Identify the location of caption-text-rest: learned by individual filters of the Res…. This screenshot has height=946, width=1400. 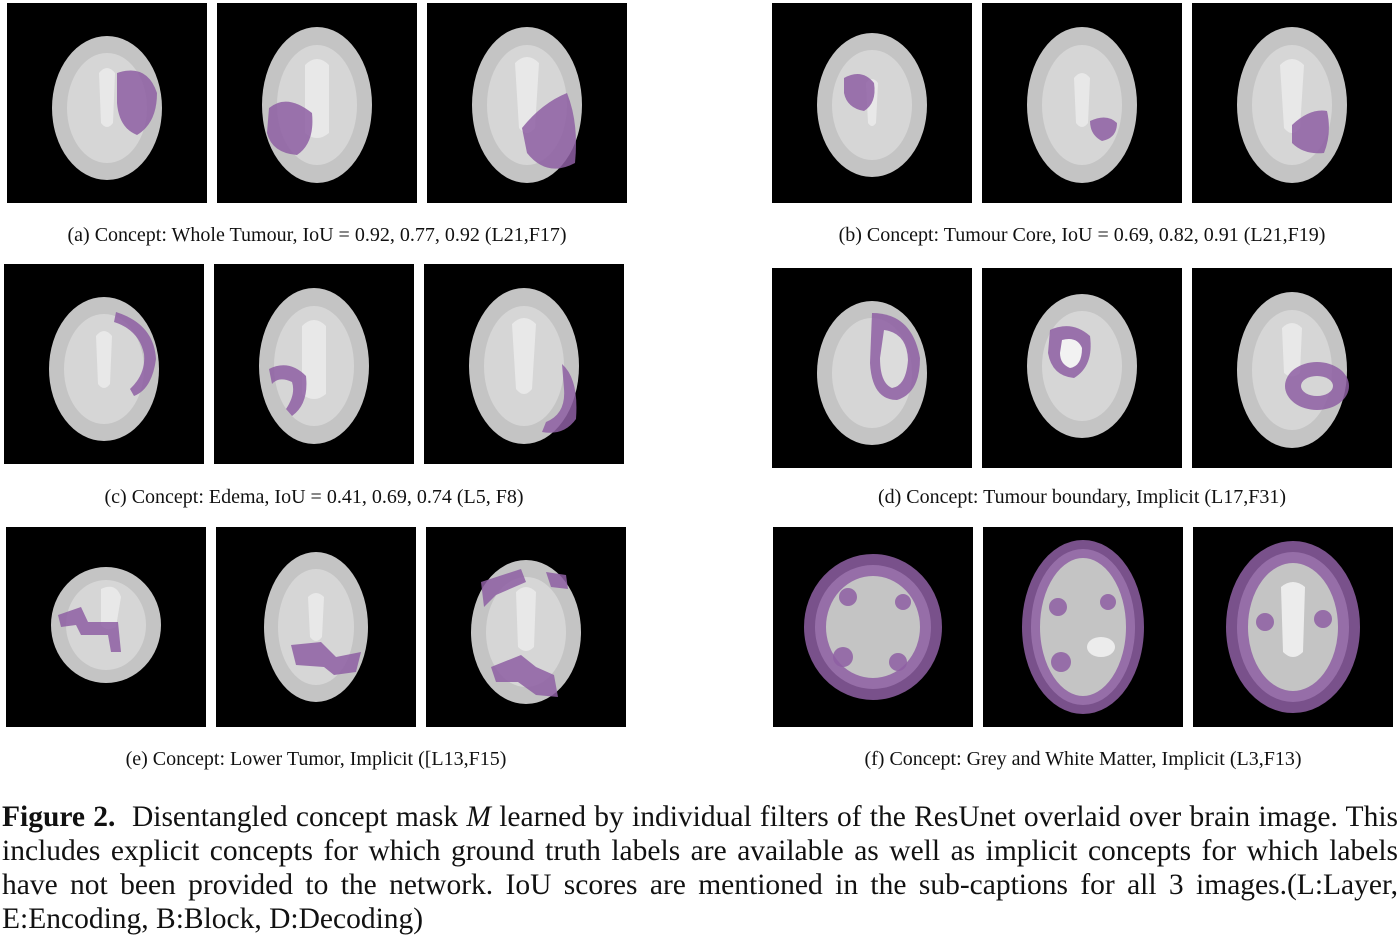
(700, 868).